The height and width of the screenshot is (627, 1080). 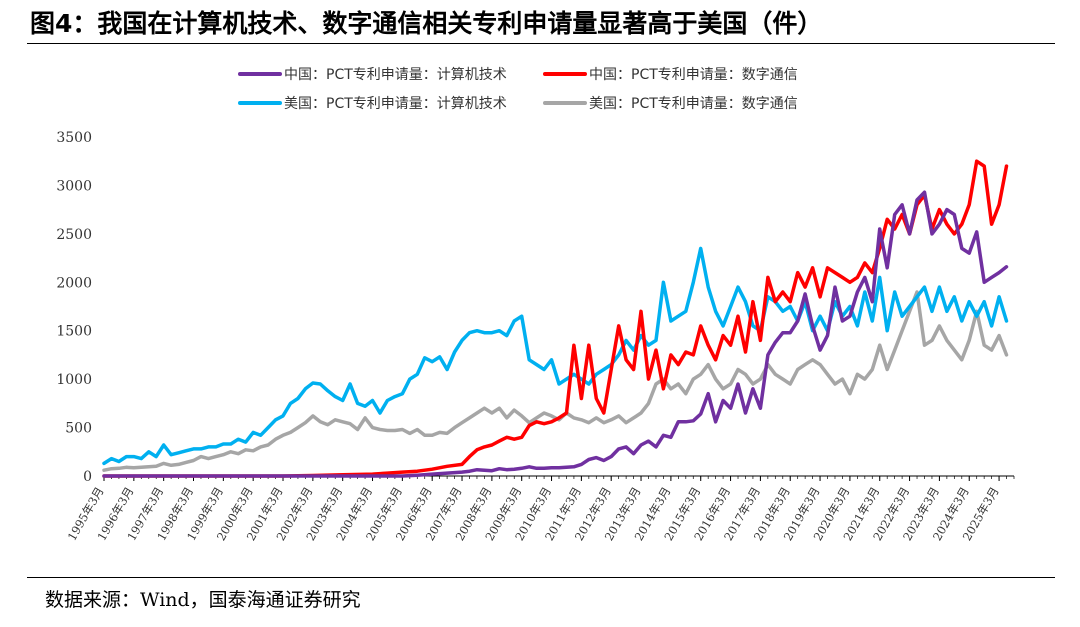 What do you see at coordinates (74, 186) in the screenshot?
I see `y-tick-label: 3000` at bounding box center [74, 186].